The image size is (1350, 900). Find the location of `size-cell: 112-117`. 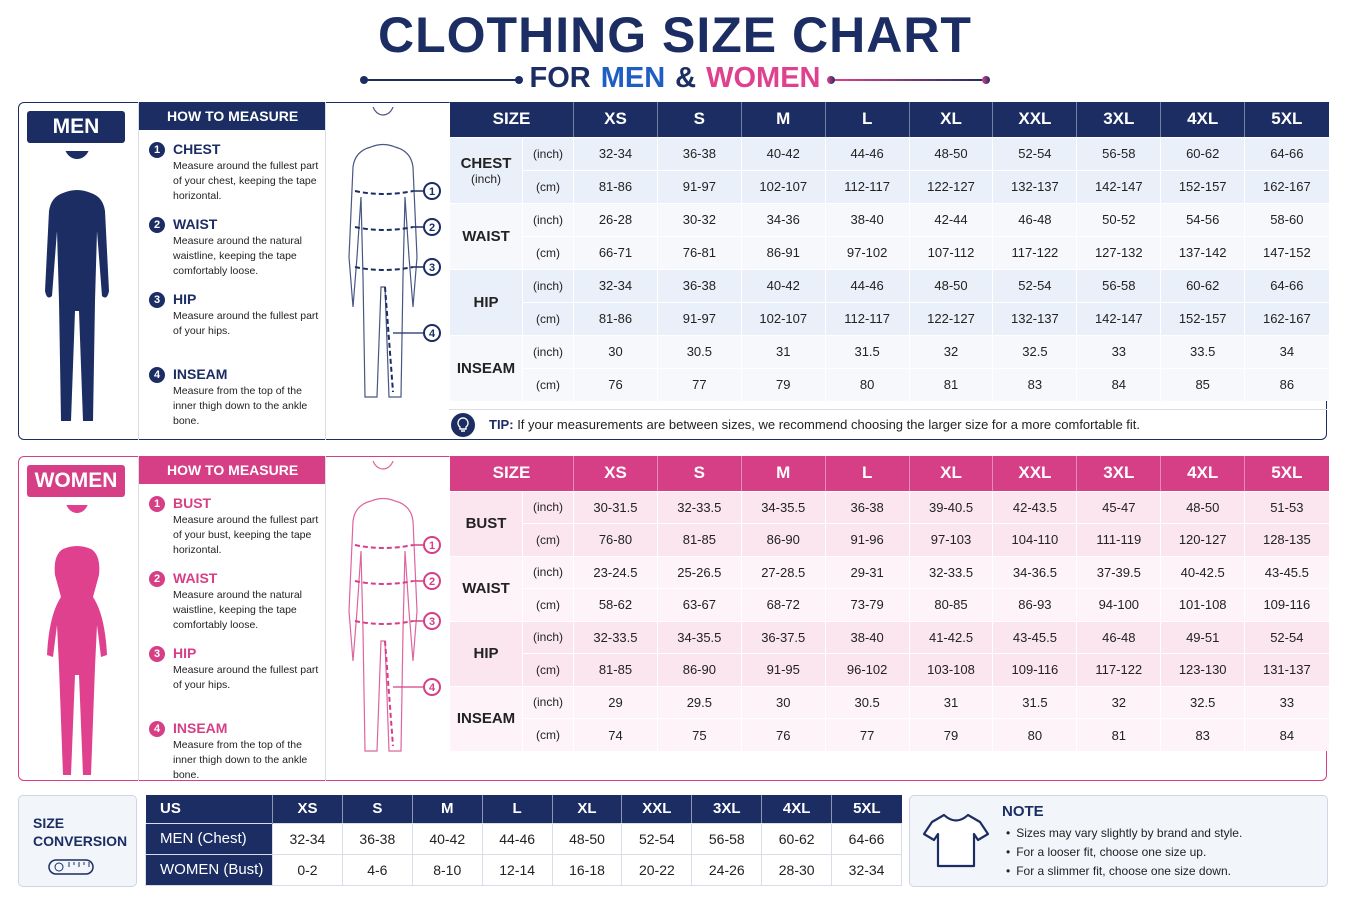

size-cell: 112-117 is located at coordinates (867, 318).